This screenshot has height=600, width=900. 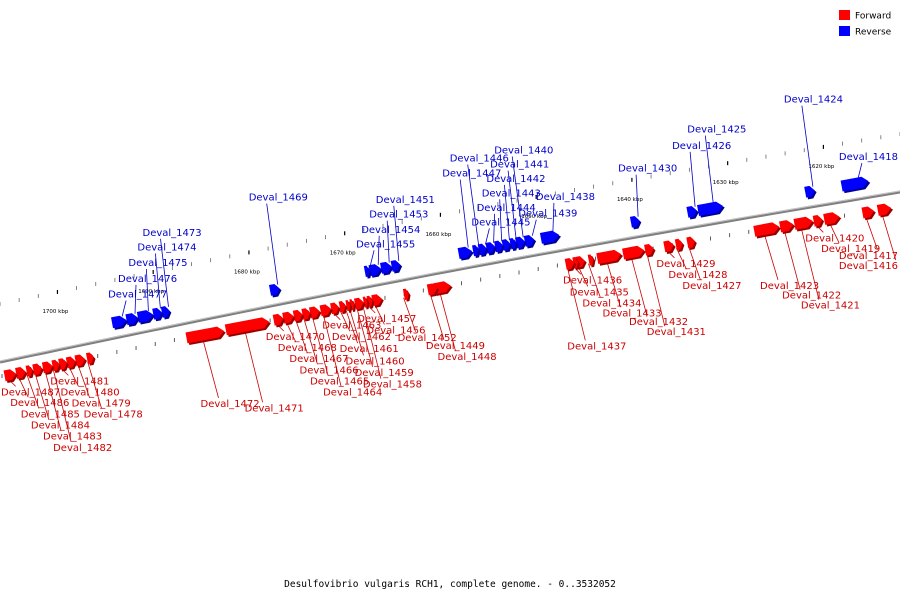 What do you see at coordinates (274, 408) in the screenshot?
I see `gene-label: Deval_1471` at bounding box center [274, 408].